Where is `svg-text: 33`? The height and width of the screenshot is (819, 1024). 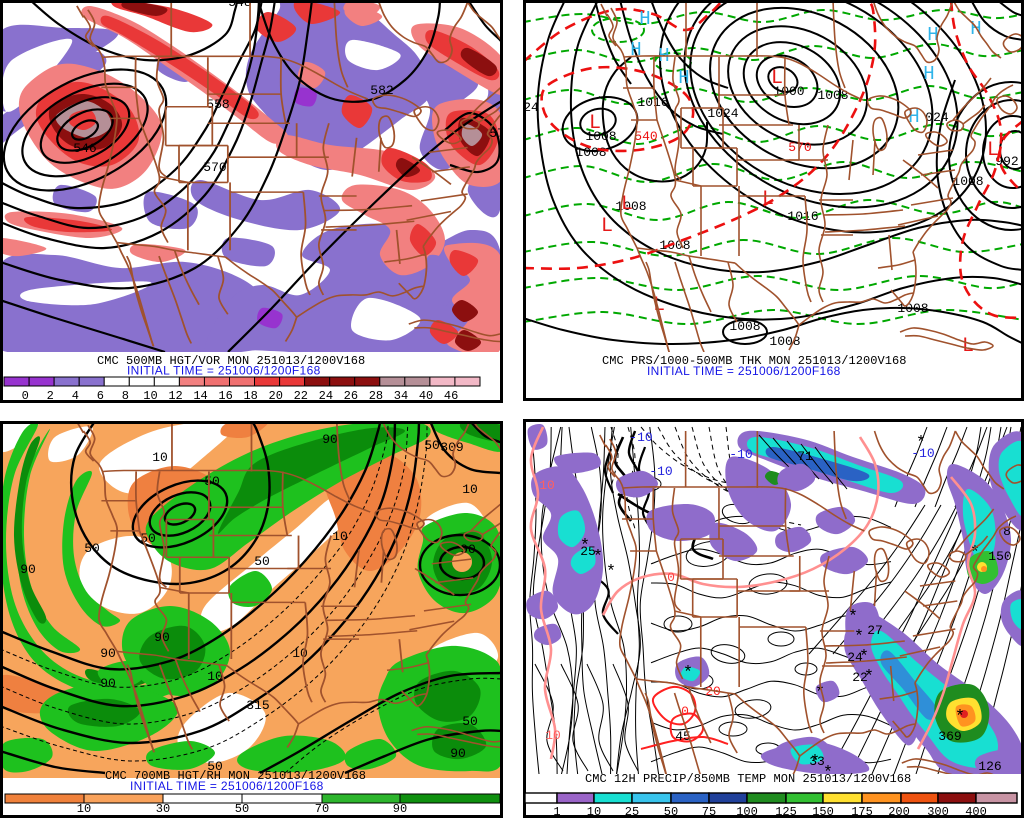 svg-text: 33 is located at coordinates (817, 761).